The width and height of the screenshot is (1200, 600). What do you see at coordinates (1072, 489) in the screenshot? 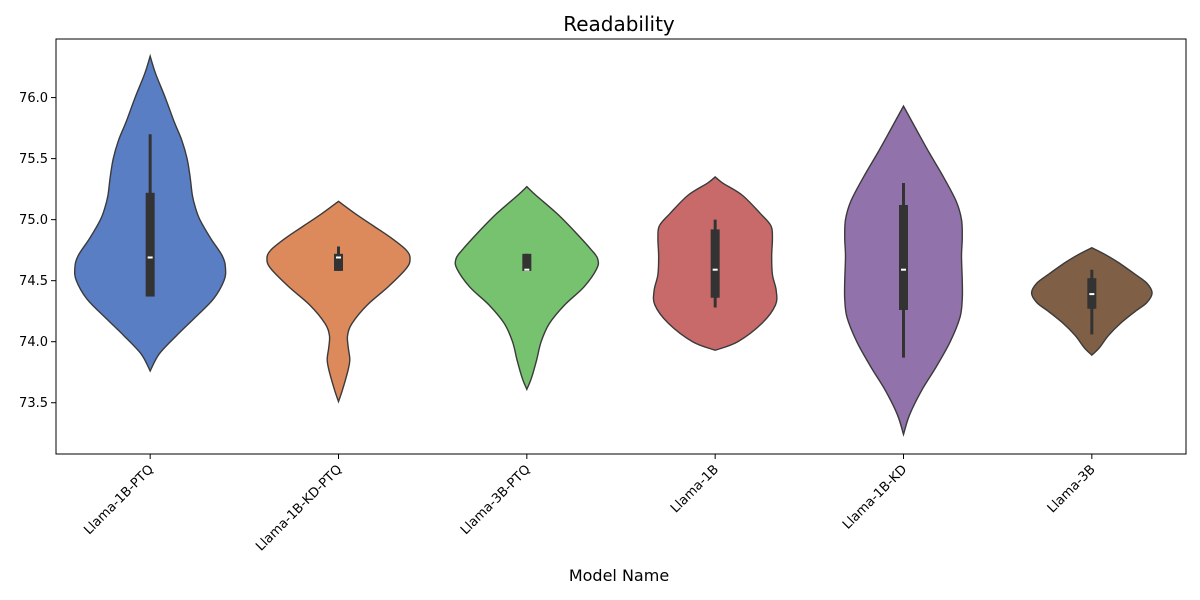
I see `x-tick-label: Llama-3B` at bounding box center [1072, 489].